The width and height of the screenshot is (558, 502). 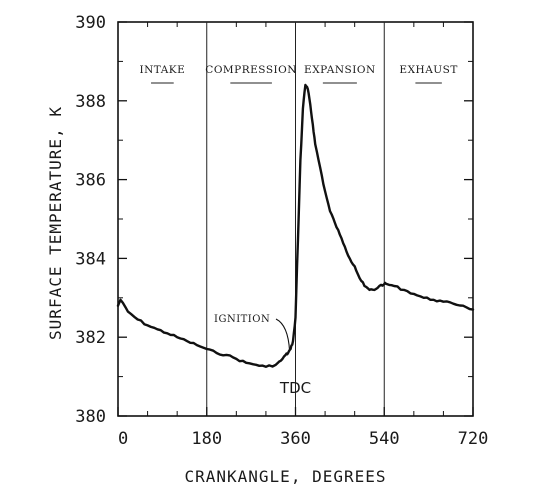 I want to click on x-tick-label: 540, so click(x=384, y=439).